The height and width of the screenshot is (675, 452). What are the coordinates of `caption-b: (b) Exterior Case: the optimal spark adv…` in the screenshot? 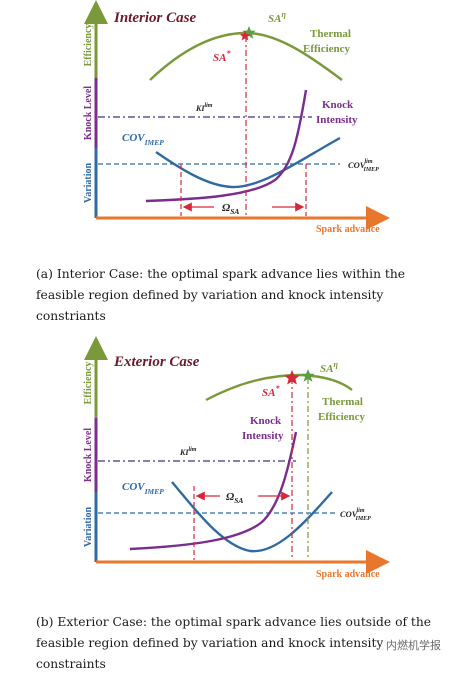 It's located at (234, 643).